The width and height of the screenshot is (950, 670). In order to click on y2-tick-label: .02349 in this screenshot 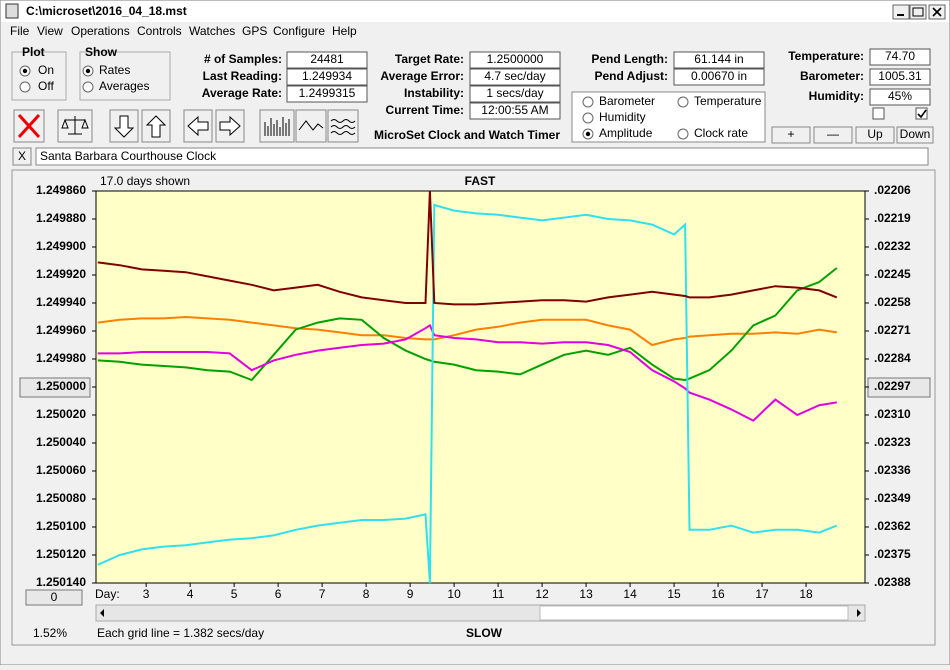, I will do `click(892, 498)`.